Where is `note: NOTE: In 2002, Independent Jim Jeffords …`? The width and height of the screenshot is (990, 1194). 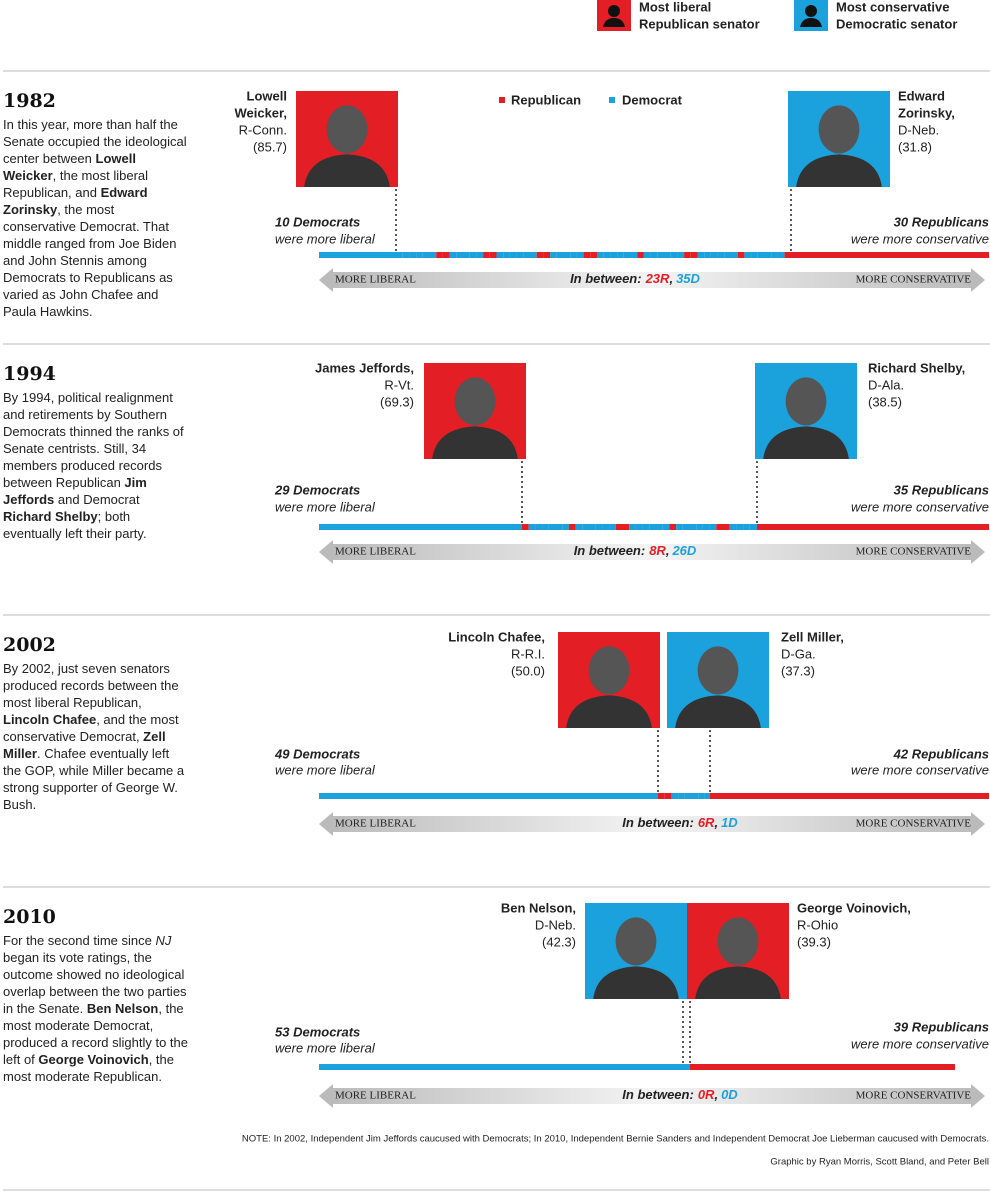 note: NOTE: In 2002, Independent Jim Jeffords … is located at coordinates (615, 1139).